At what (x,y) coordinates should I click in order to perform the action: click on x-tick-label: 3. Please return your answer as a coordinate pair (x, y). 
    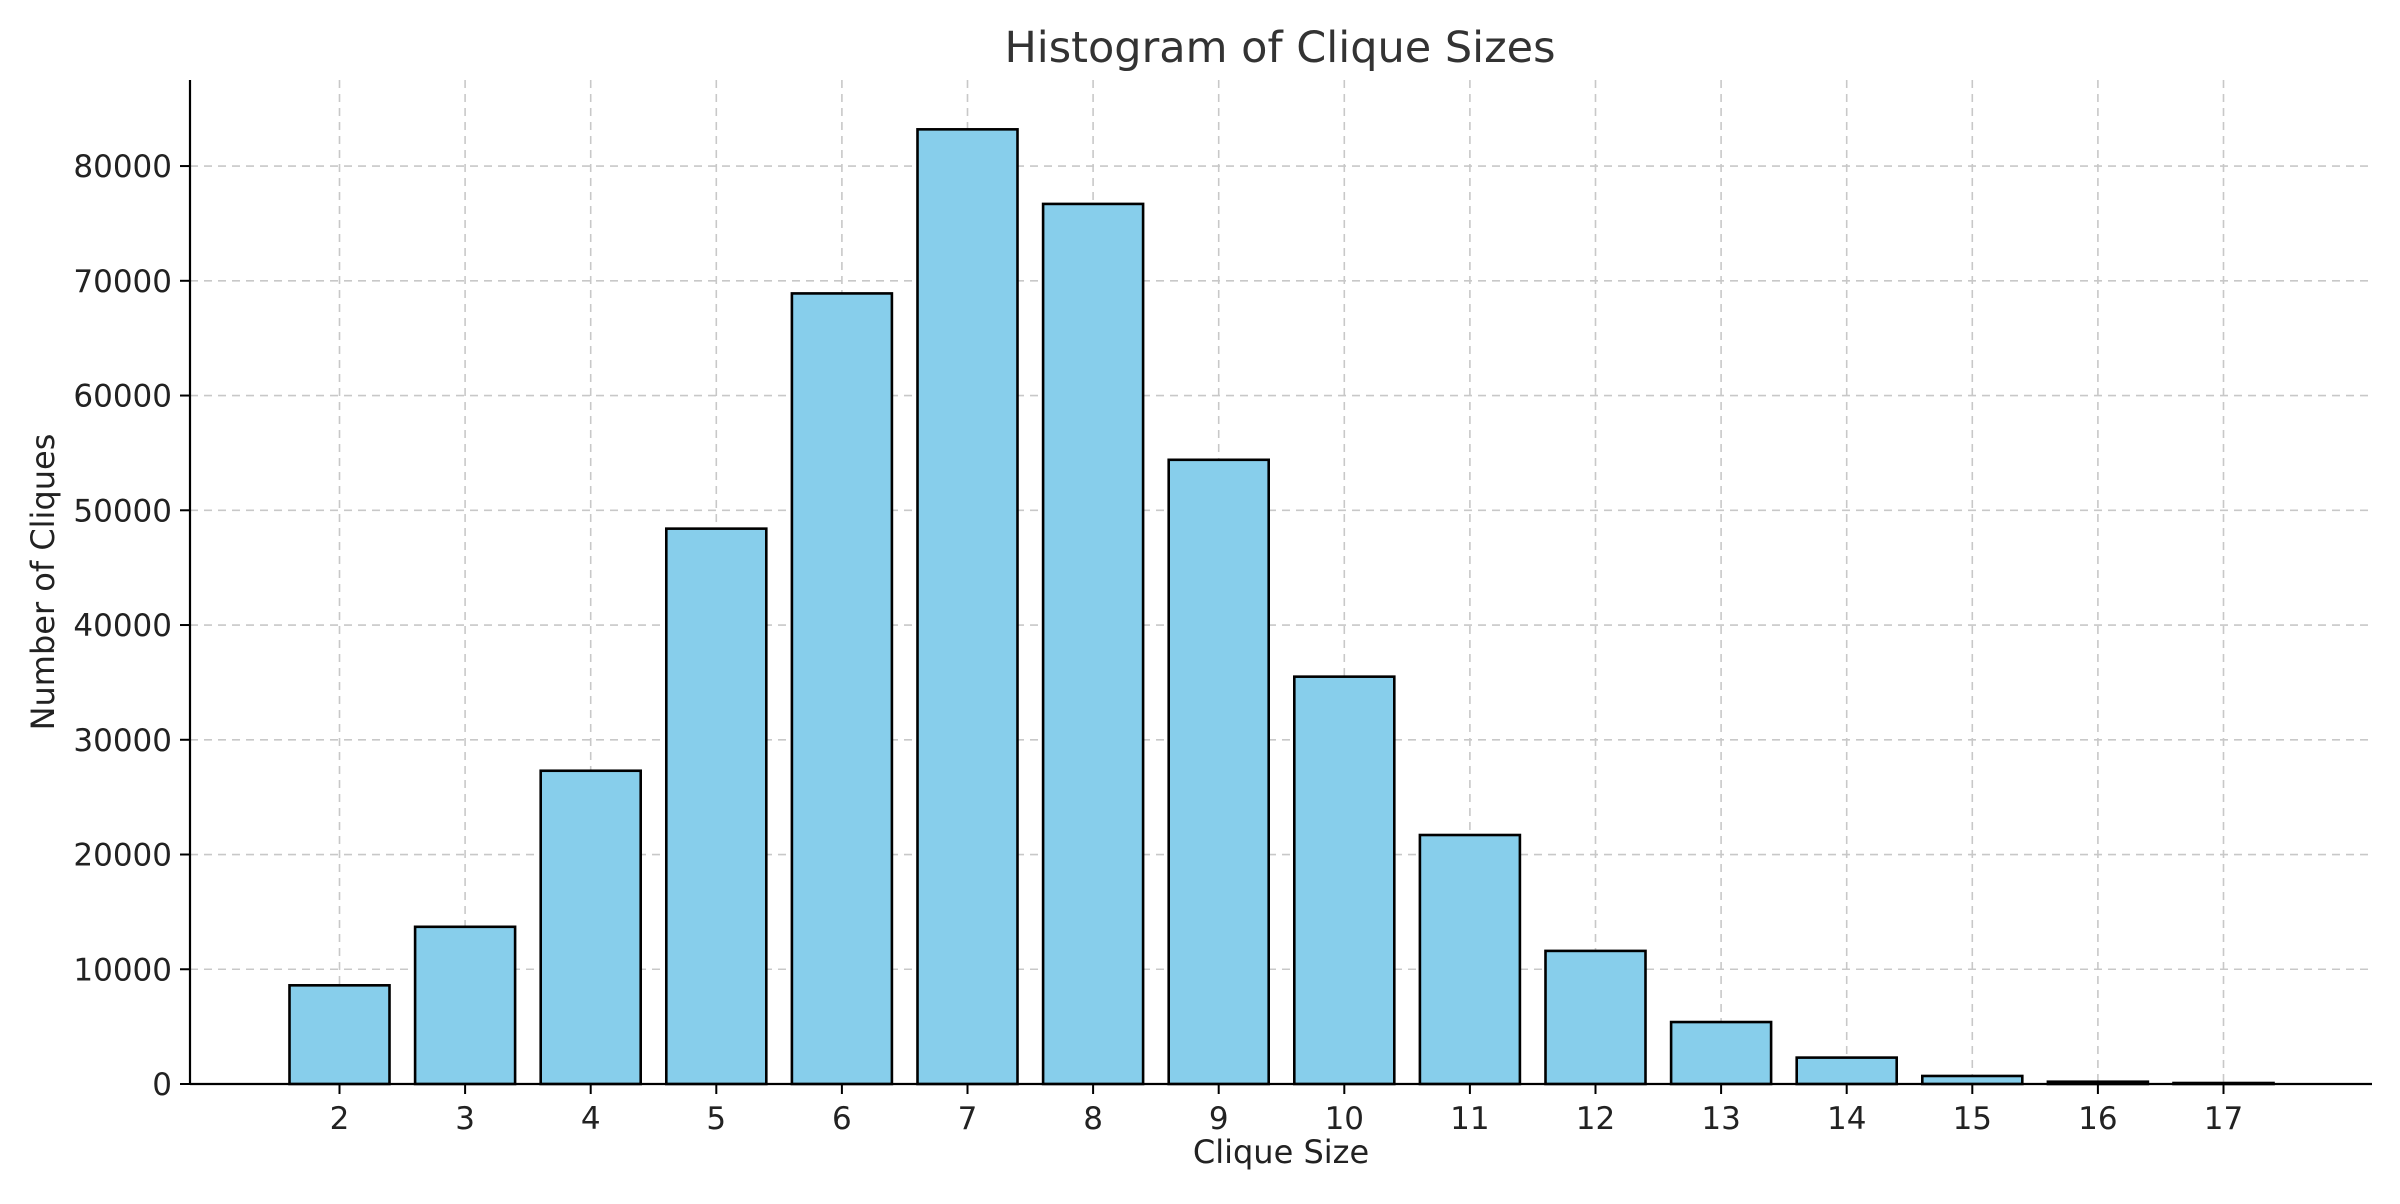
    Looking at the image, I should click on (465, 1119).